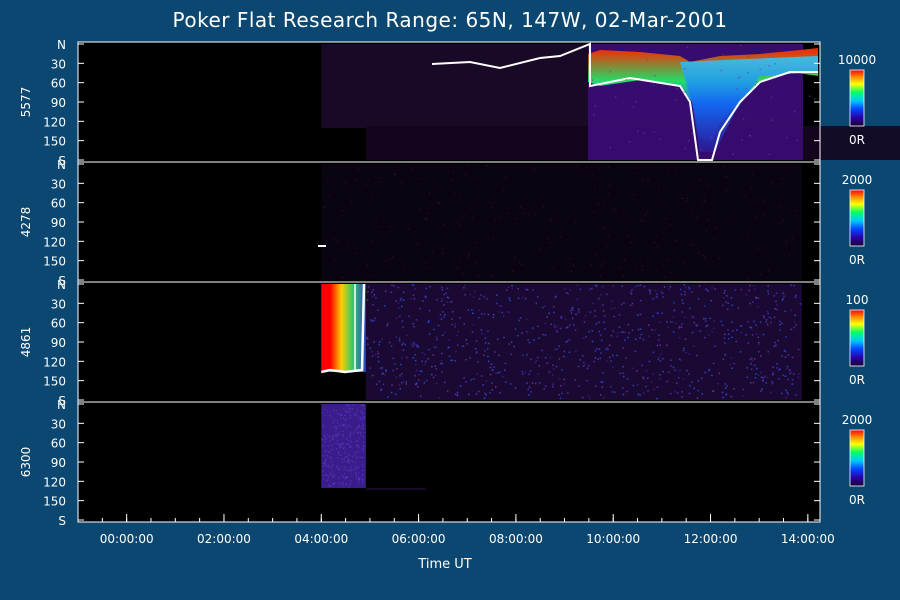 This screenshot has height=600, width=900. Describe the element at coordinates (444, 564) in the screenshot. I see `x-axis-label: Time UT` at that location.